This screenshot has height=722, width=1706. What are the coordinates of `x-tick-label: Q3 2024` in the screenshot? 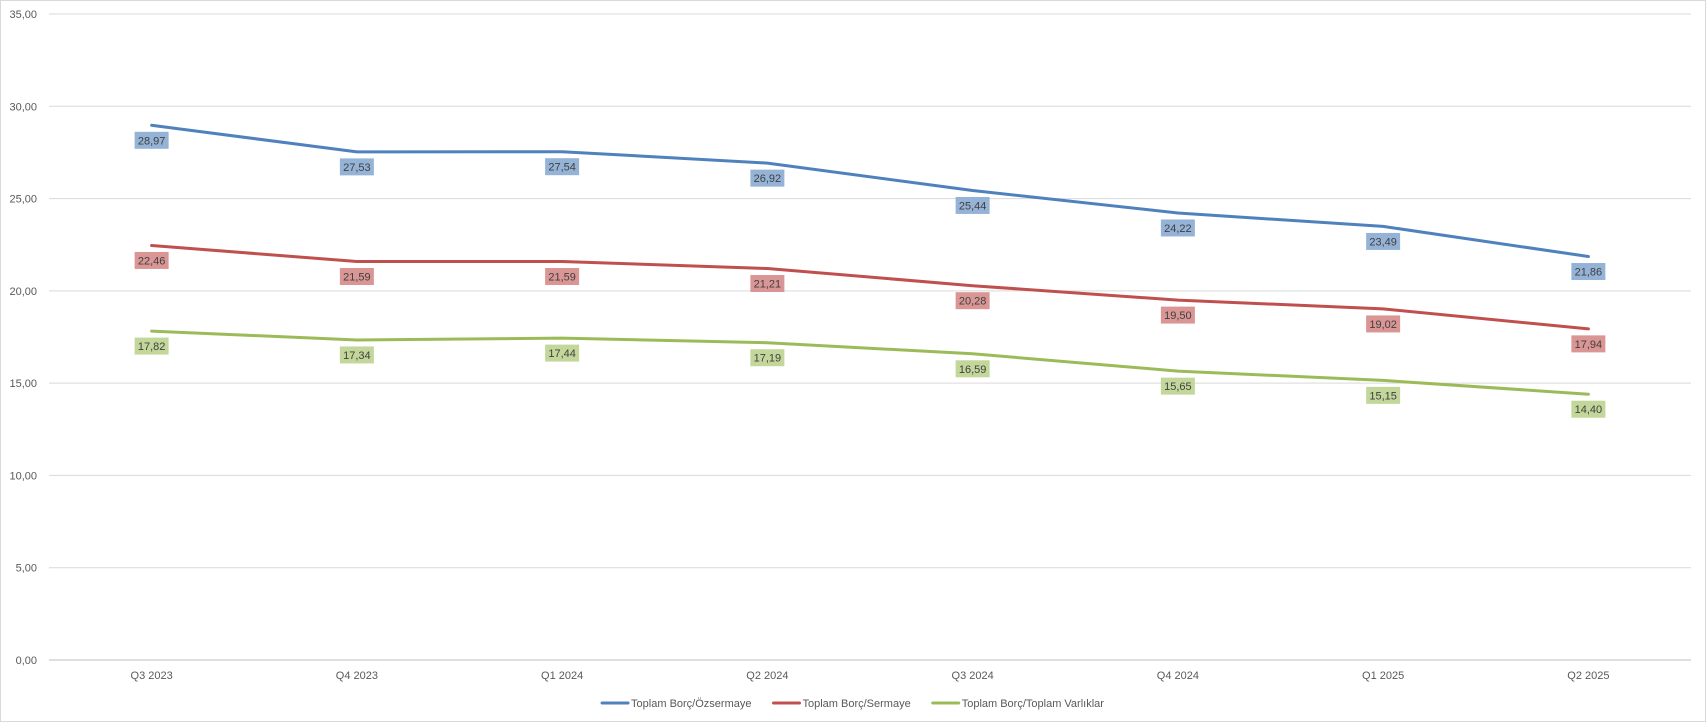 It's located at (973, 676).